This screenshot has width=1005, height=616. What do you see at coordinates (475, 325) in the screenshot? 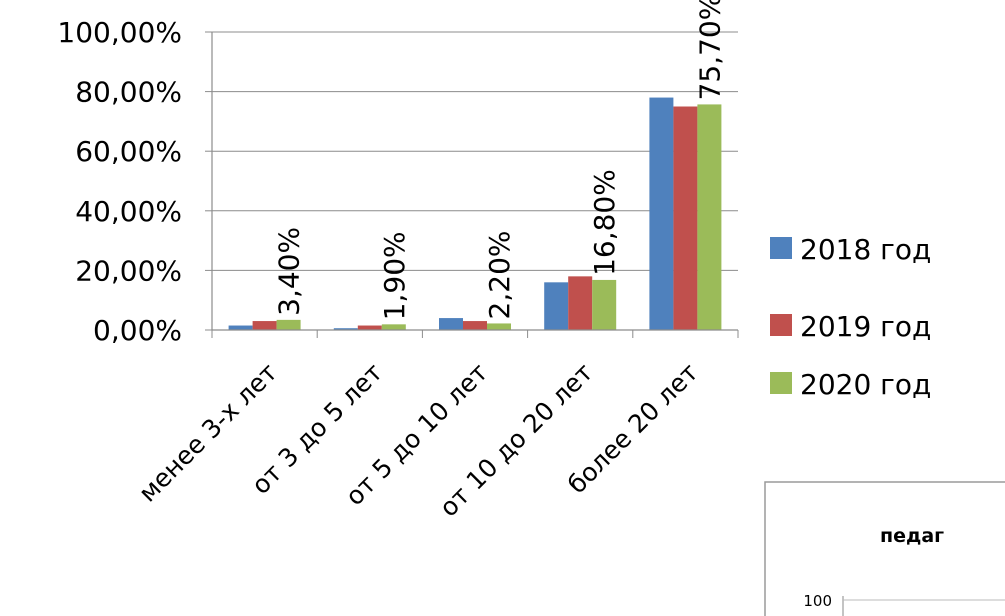
I see `bar-2019-год-2` at bounding box center [475, 325].